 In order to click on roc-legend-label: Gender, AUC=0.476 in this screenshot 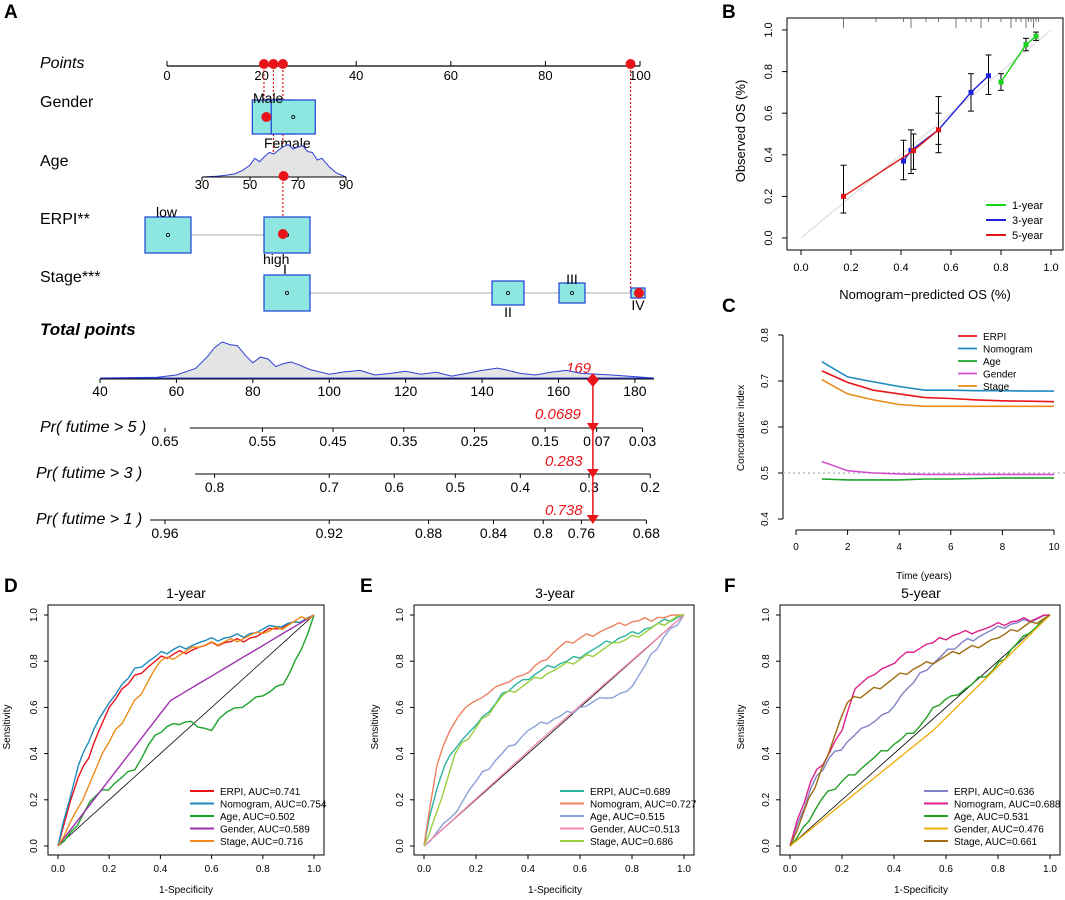, I will do `click(999, 830)`.